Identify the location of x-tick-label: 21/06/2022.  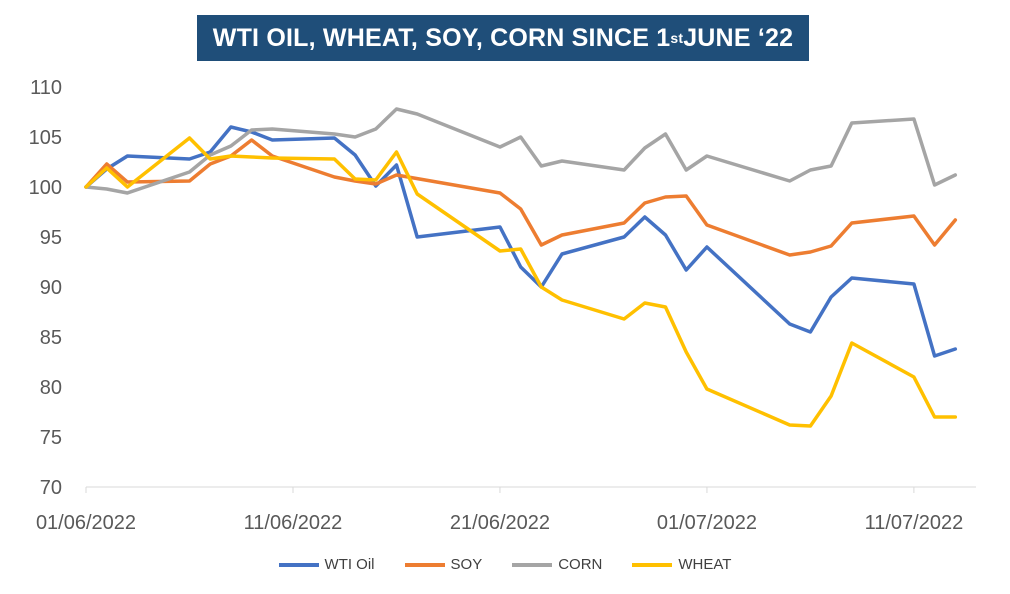
(500, 523).